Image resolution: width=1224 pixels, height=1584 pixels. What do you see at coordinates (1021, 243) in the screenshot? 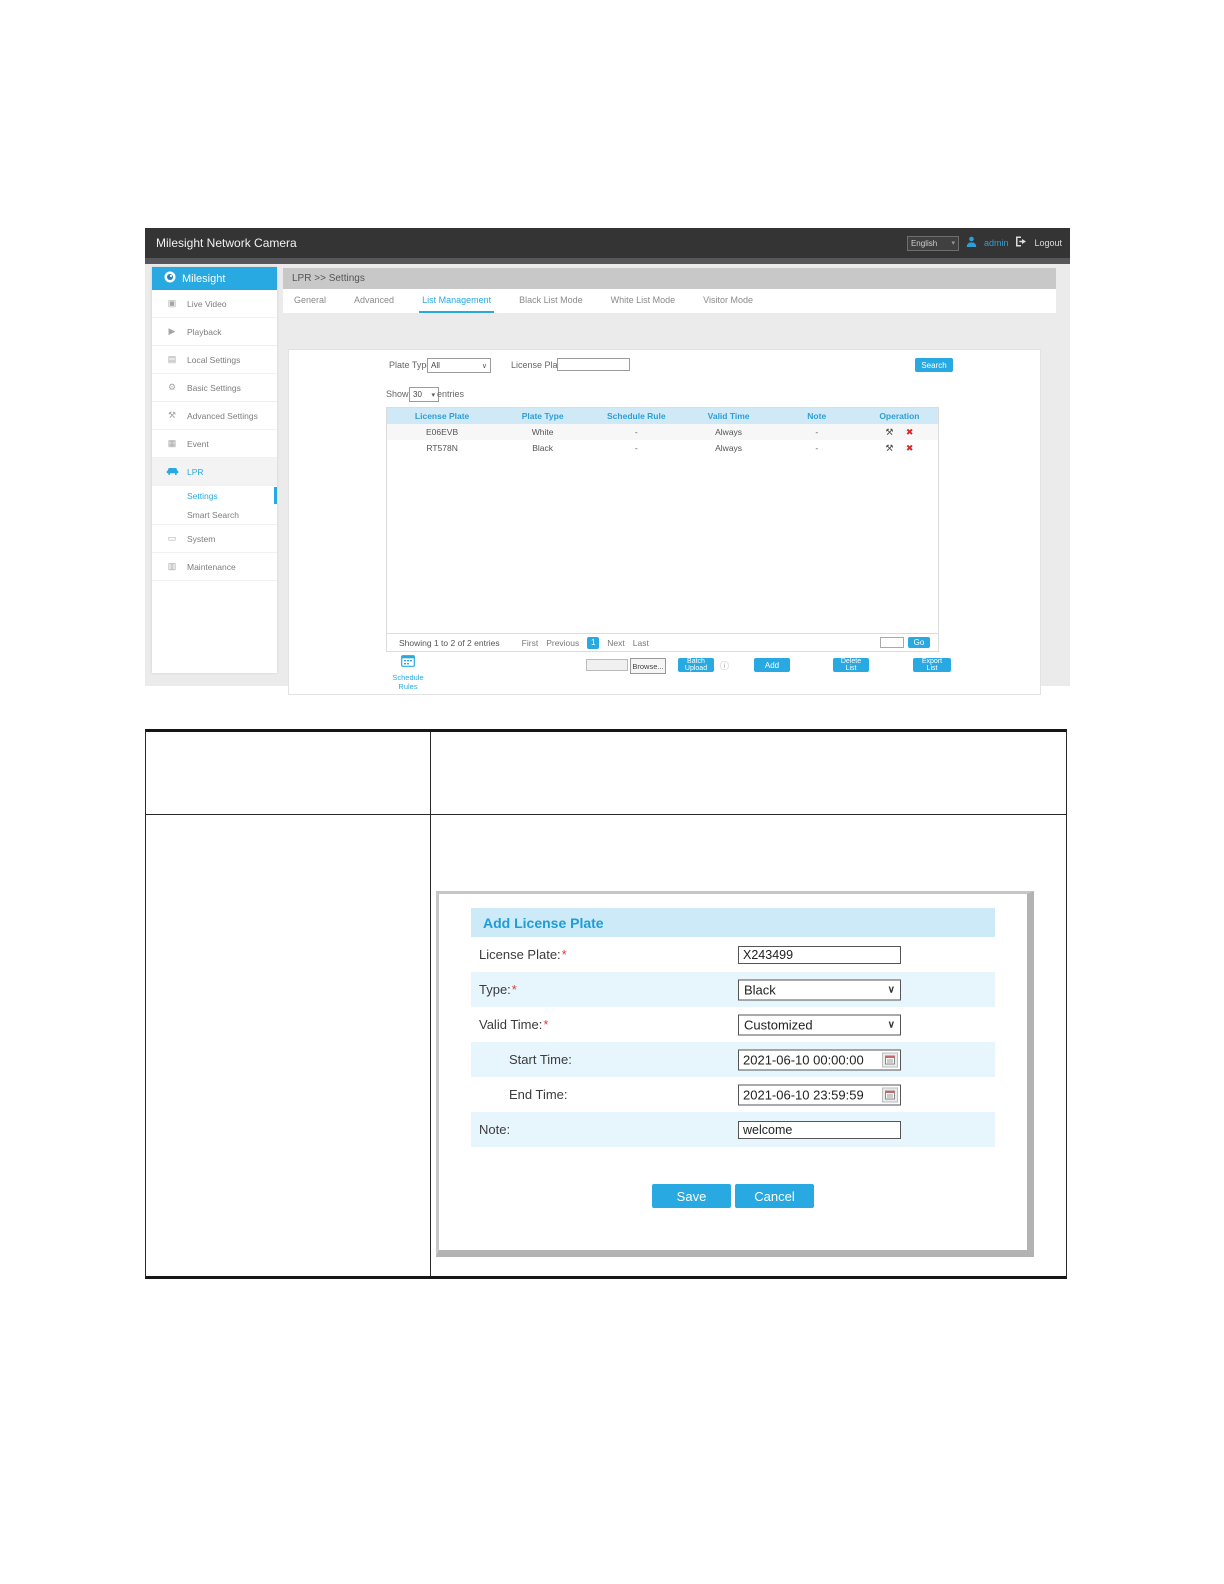
I see `logout-icon` at bounding box center [1021, 243].